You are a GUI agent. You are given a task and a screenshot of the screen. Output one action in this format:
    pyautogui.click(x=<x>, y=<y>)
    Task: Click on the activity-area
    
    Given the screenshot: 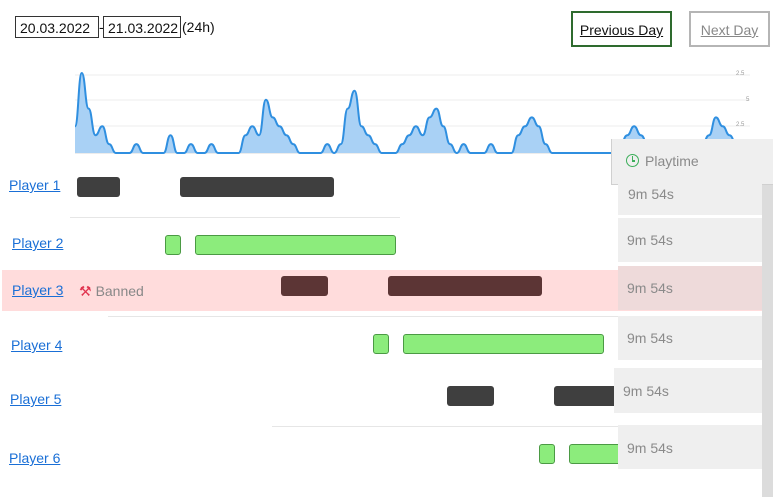 What is the action you would take?
    pyautogui.click(x=412, y=113)
    